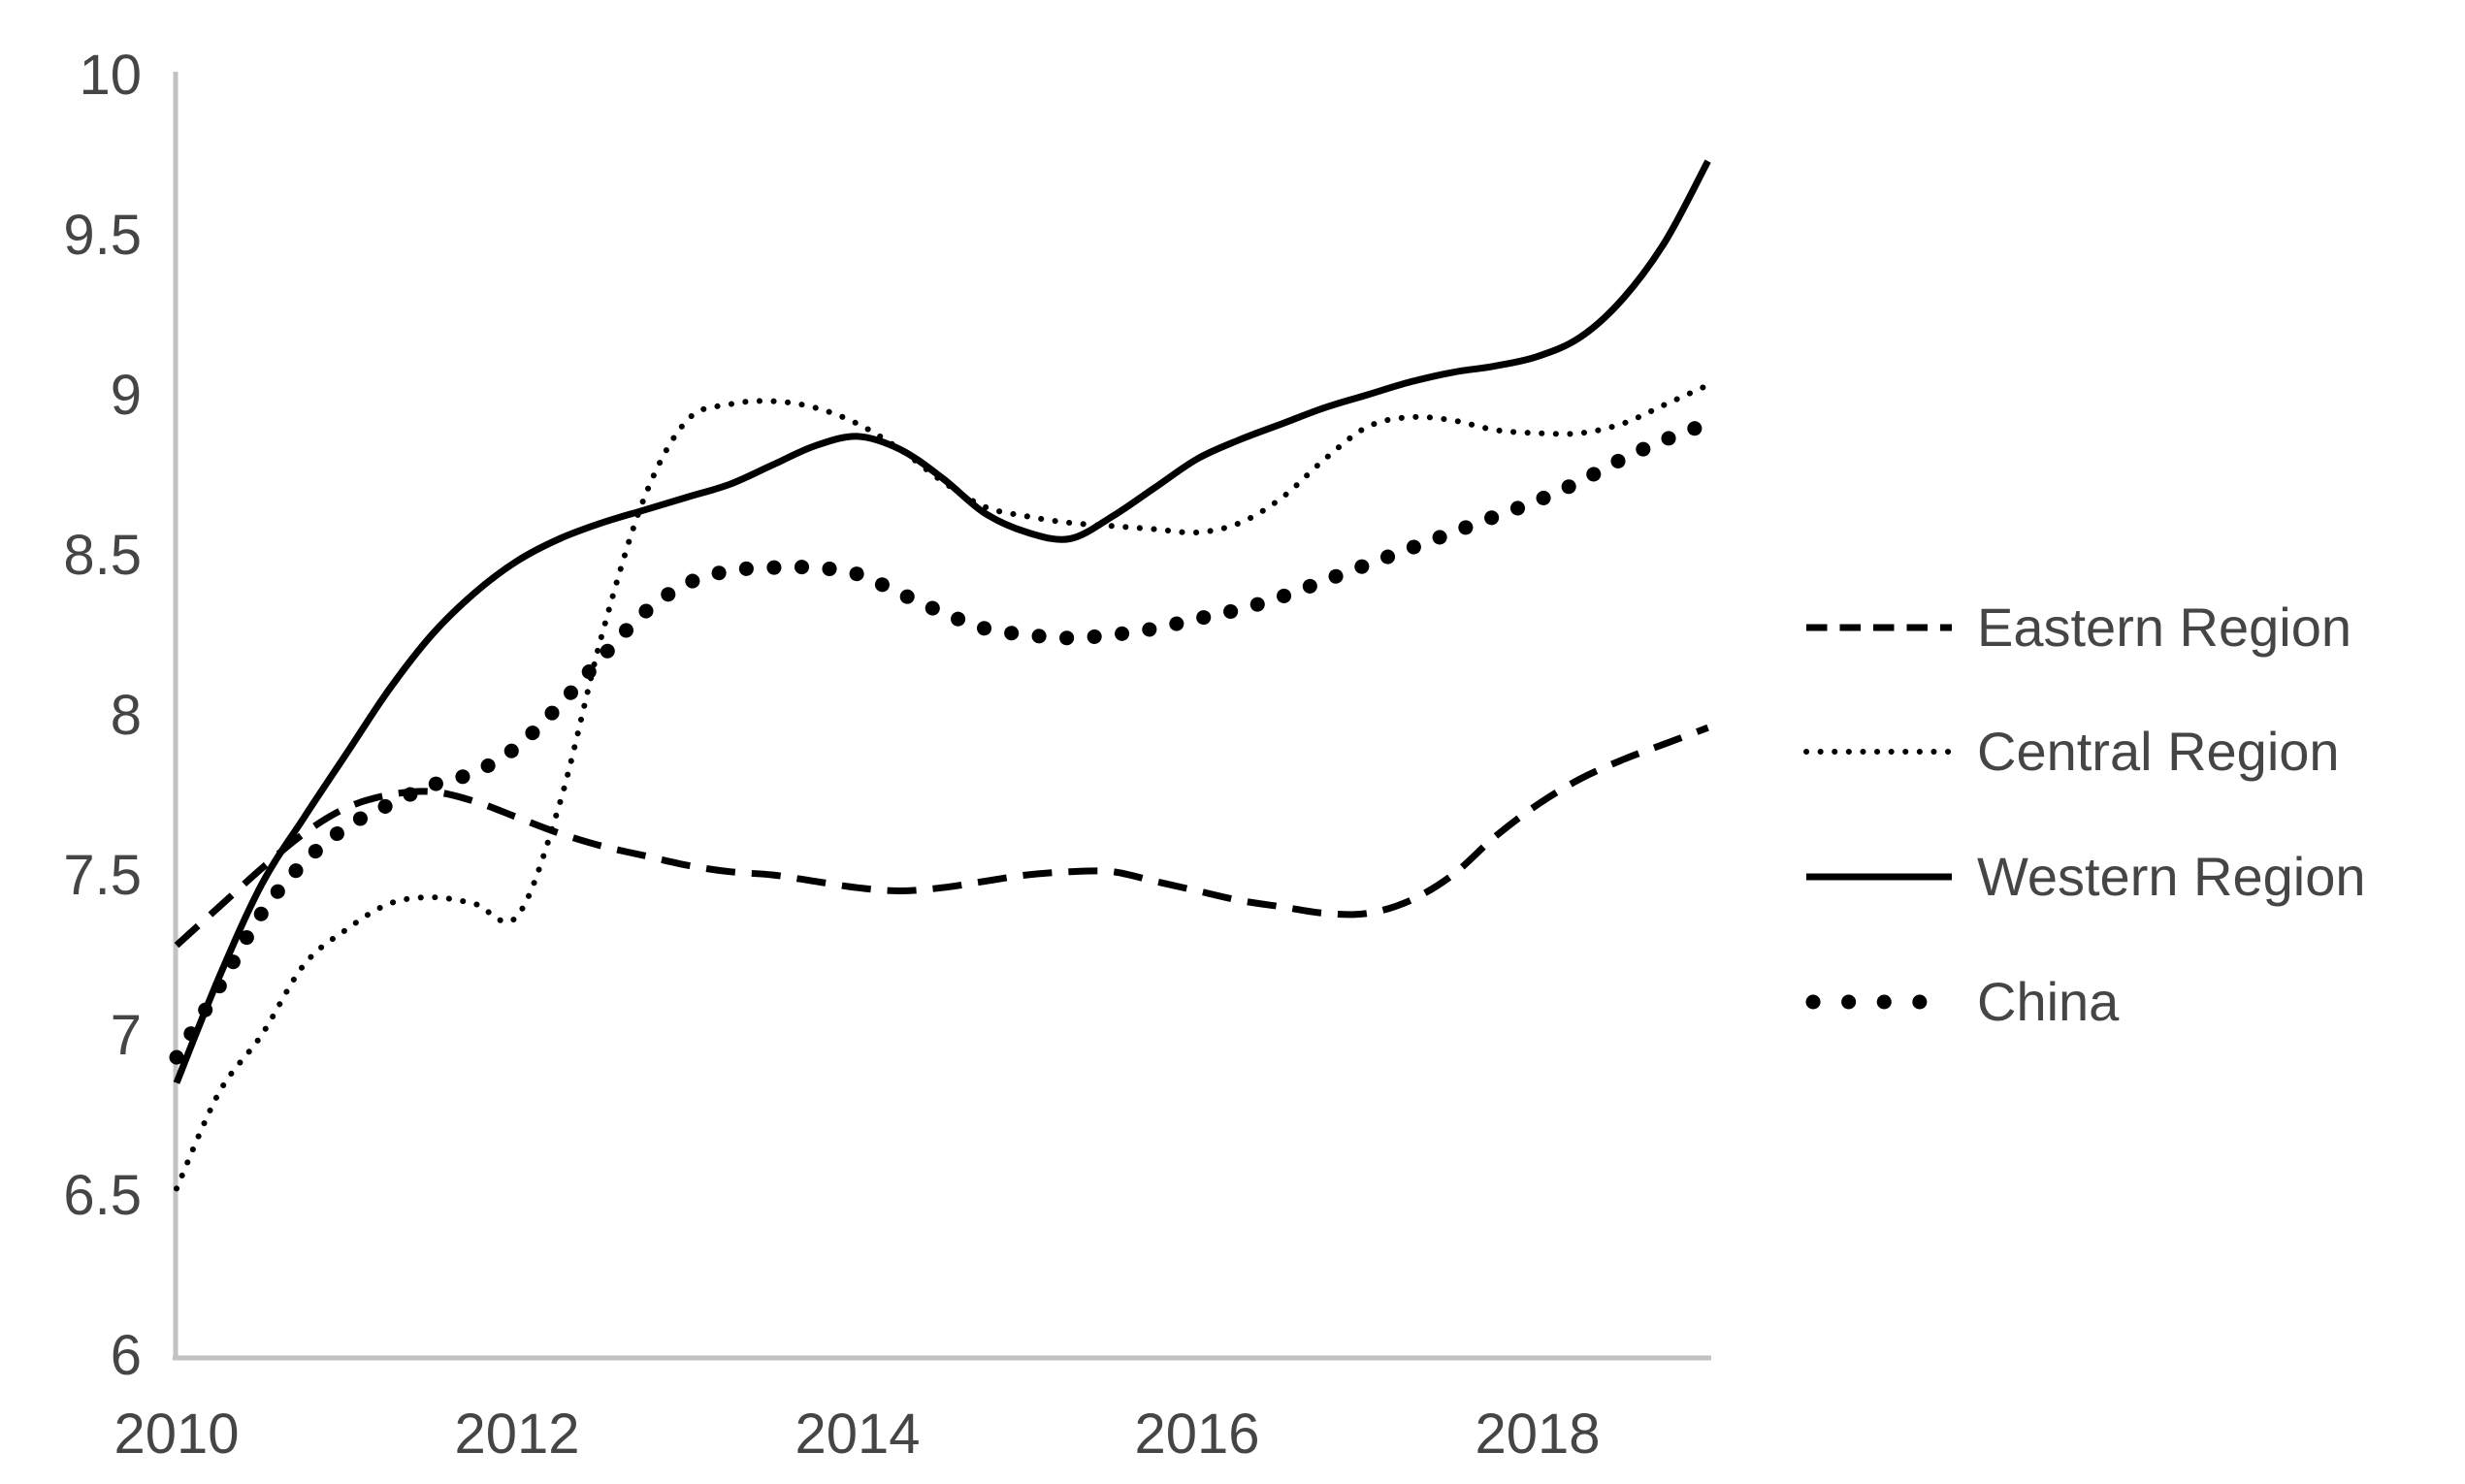 This screenshot has width=2465, height=1484. I want to click on x-tick-label: 2018, so click(1537, 1434).